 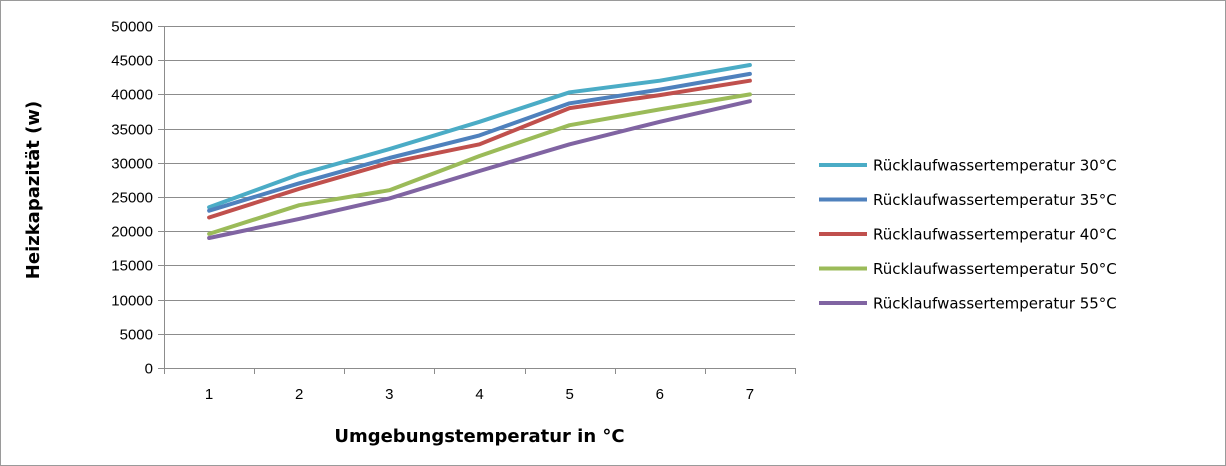 What do you see at coordinates (132, 301) in the screenshot?
I see `y-tick-label: 10000` at bounding box center [132, 301].